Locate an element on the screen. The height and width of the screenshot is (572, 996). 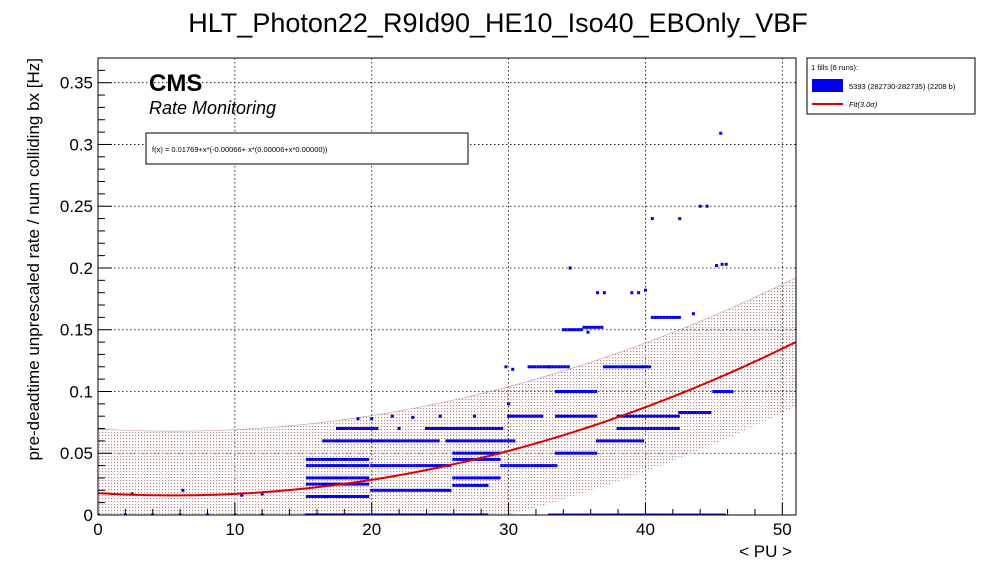
legend-entry-data: 5393 (282730-282735) (2208 b) is located at coordinates (902, 86).